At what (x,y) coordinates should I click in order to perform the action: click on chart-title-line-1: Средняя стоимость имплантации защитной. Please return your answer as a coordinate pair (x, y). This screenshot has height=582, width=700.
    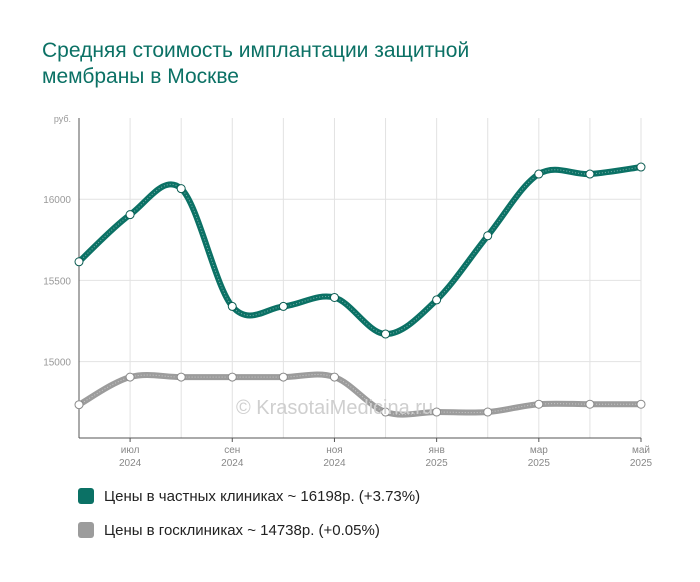
    Looking at the image, I should click on (256, 50).